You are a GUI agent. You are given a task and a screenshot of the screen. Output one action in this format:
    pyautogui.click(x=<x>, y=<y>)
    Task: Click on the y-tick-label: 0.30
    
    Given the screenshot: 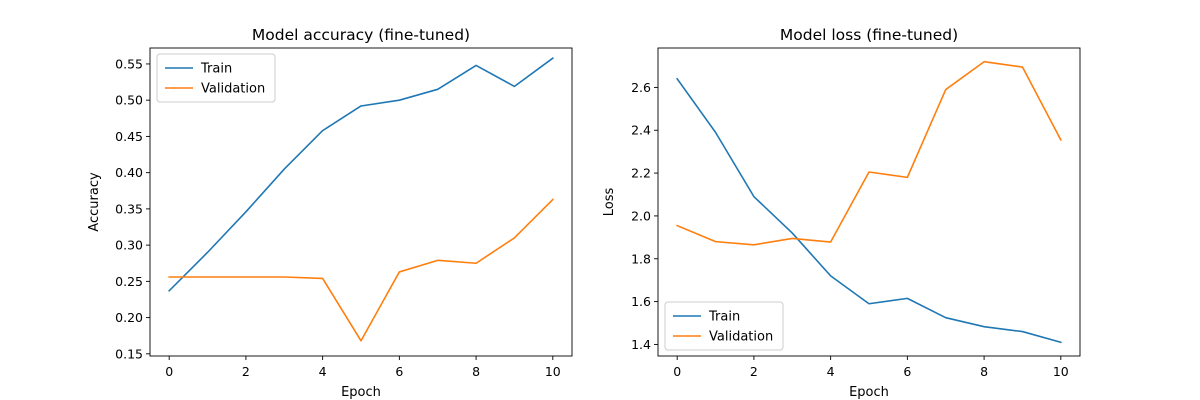 What is the action you would take?
    pyautogui.click(x=129, y=245)
    